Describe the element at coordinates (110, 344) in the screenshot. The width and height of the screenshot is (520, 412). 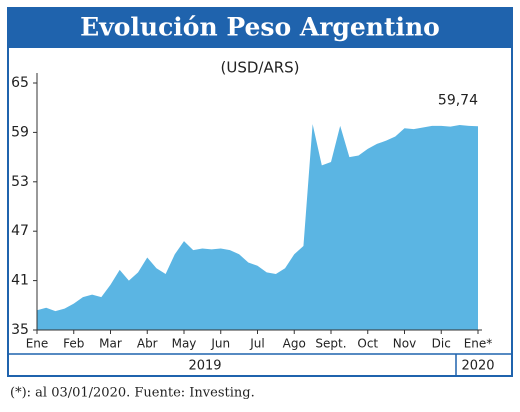
I see `x-tick-label: Mar` at that location.